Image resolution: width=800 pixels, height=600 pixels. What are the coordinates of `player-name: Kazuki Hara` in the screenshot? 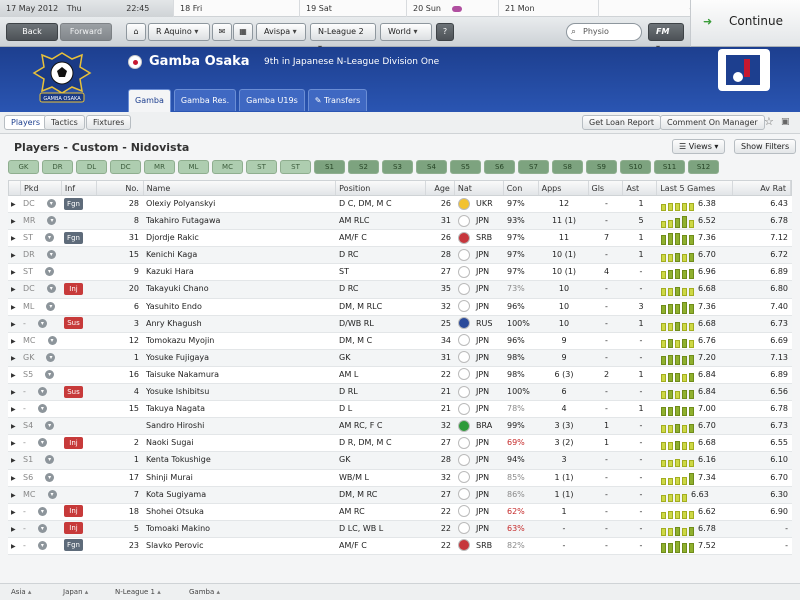 It's located at (170, 272).